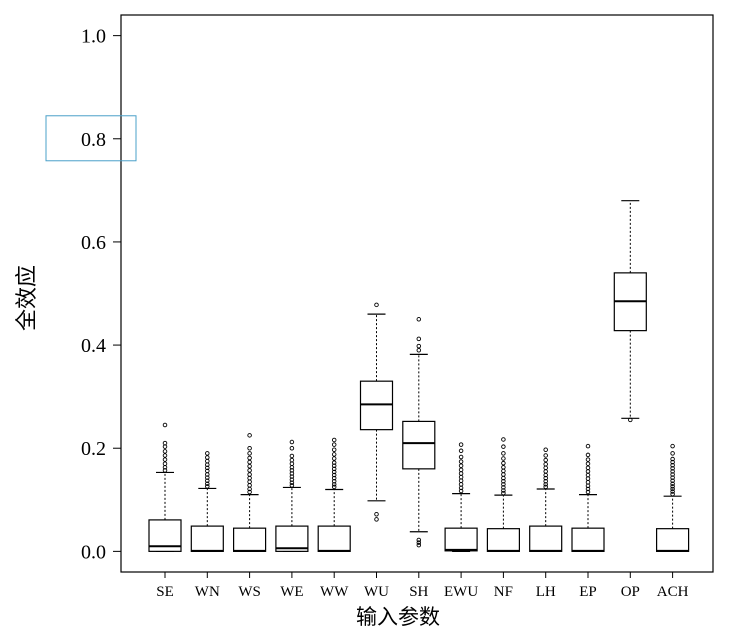 The image size is (746, 636). Describe the element at coordinates (418, 592) in the screenshot. I see `x-tick-label: SH` at that location.